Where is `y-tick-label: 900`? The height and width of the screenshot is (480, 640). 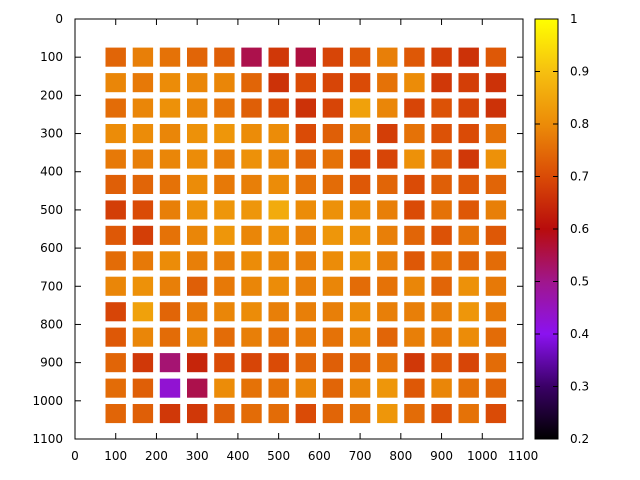 y-tick-label: 900 is located at coordinates (51, 363).